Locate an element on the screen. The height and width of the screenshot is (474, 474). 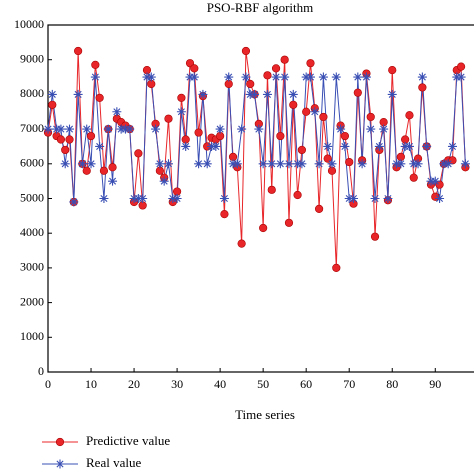
x-tick-label: 10 is located at coordinates (91, 384).